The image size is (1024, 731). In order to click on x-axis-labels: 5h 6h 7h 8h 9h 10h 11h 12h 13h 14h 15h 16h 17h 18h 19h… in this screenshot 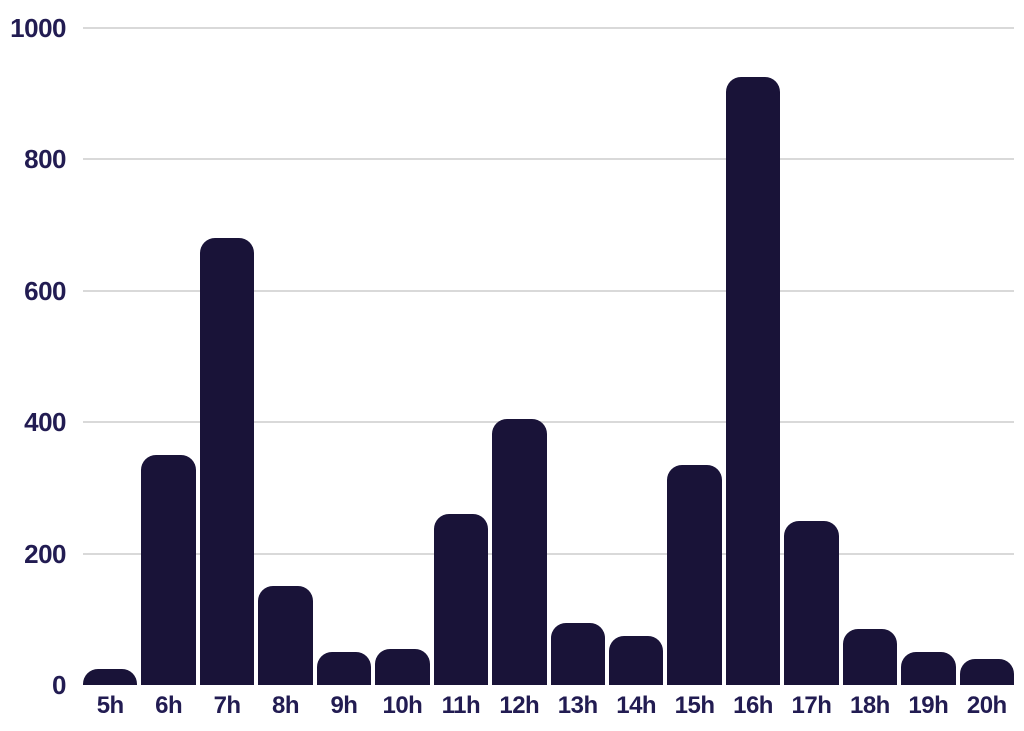, I will do `click(548, 706)`.